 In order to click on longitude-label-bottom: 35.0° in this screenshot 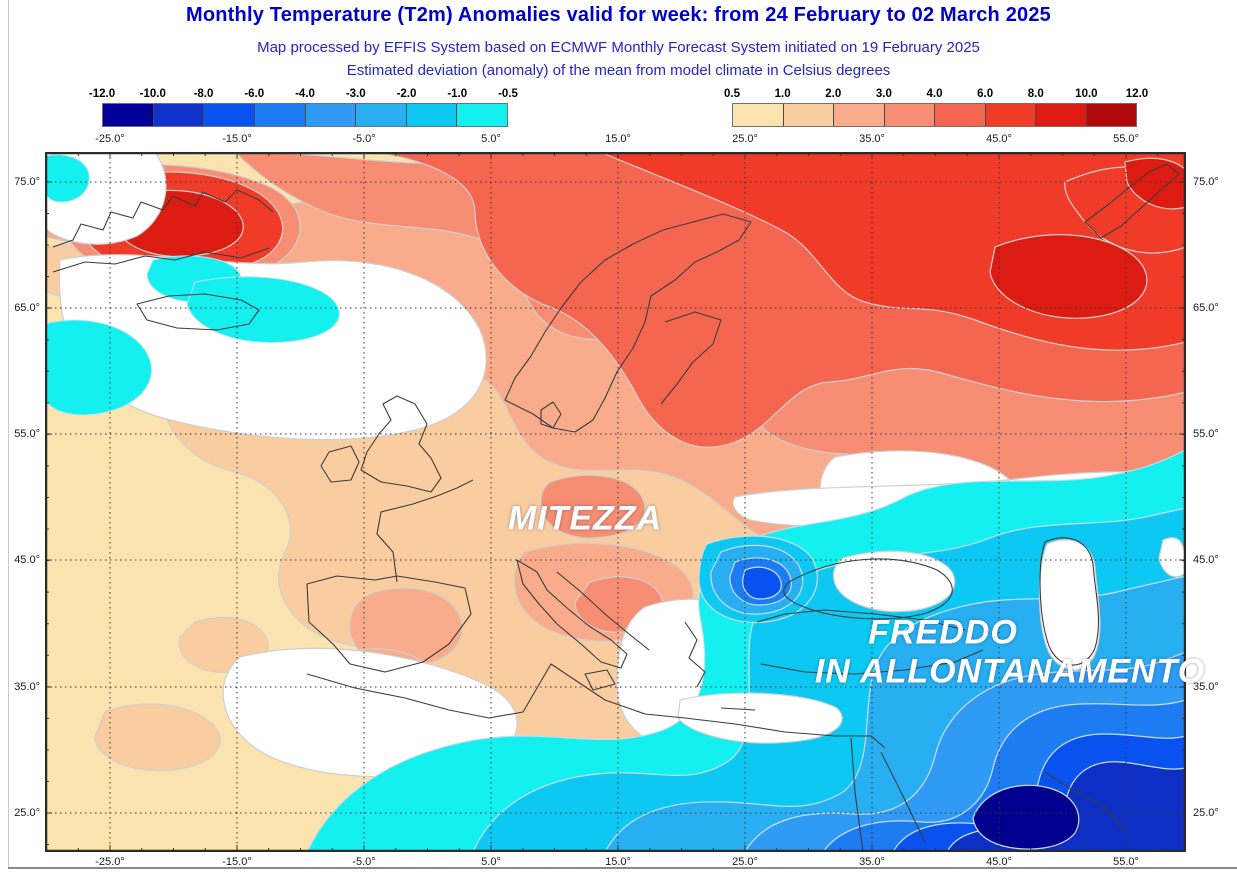, I will do `click(872, 862)`.